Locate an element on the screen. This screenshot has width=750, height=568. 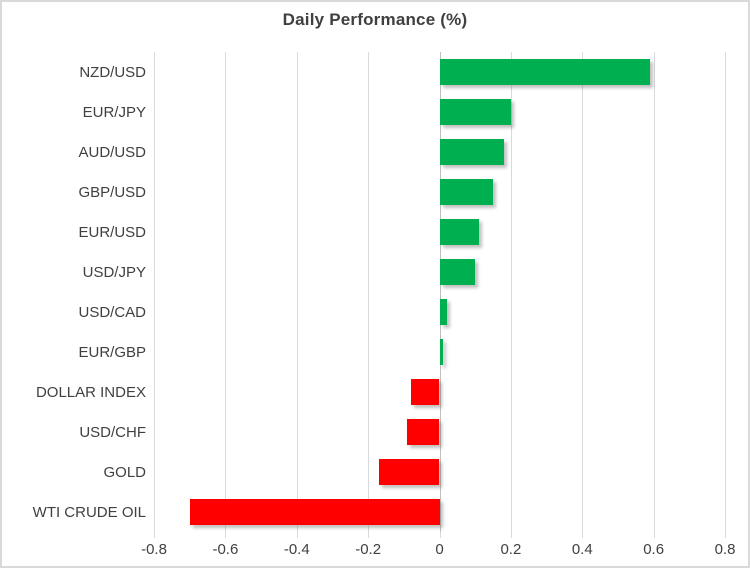
category-label: USD/JPY is located at coordinates (114, 272).